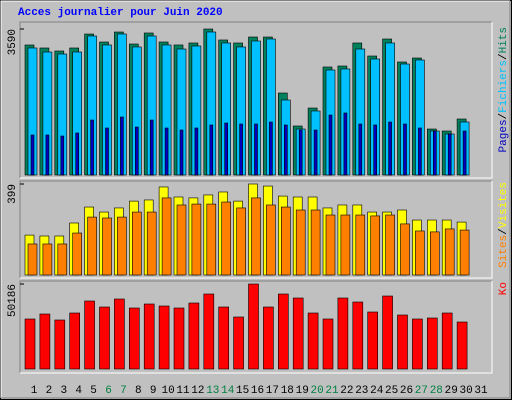 The height and width of the screenshot is (400, 512). What do you see at coordinates (465, 391) in the screenshot?
I see `x-tick-label: 30` at bounding box center [465, 391].